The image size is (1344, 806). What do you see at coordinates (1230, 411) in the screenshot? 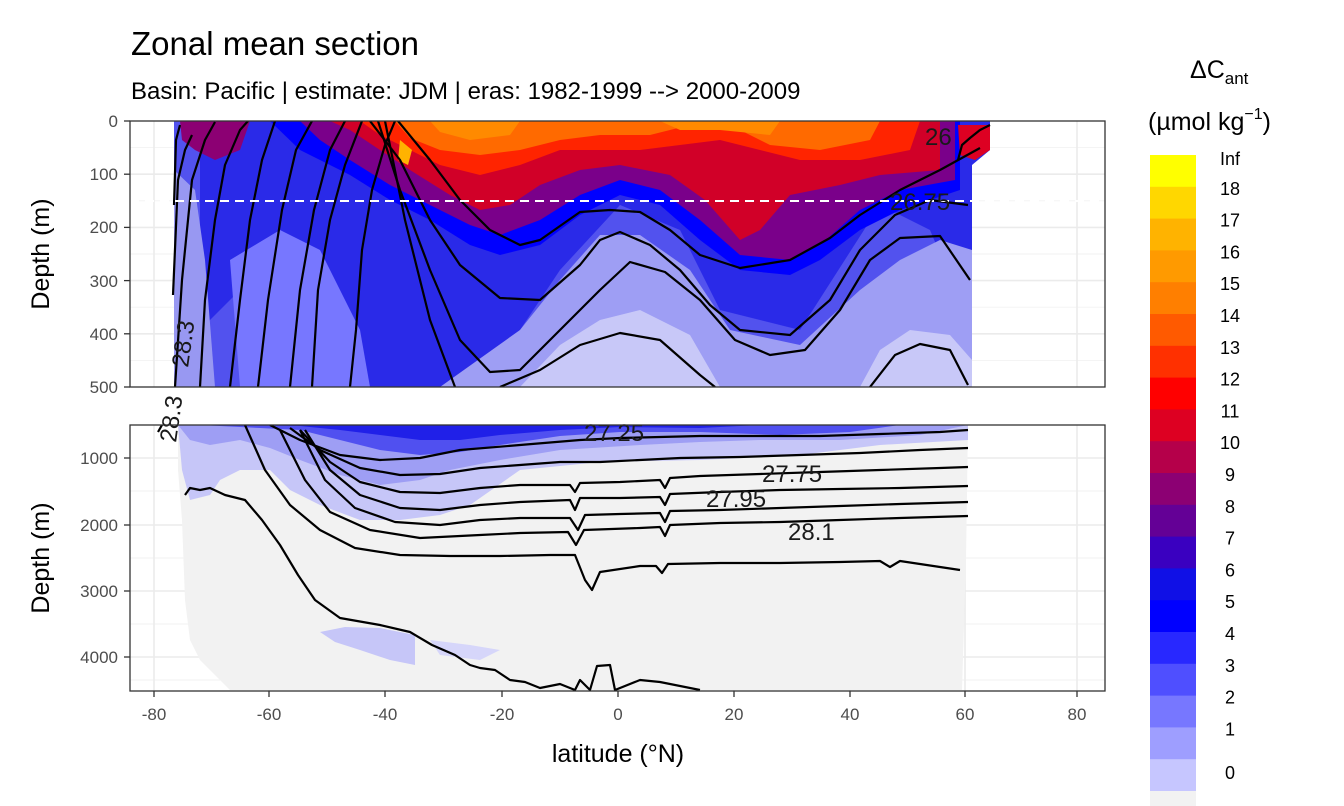
I see `legend-label: 11` at bounding box center [1230, 411].